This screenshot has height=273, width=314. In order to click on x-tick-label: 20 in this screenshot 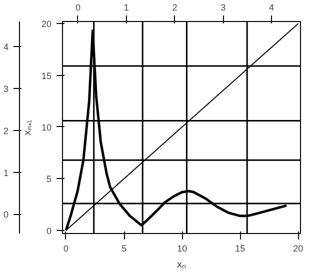, I will do `click(298, 249)`.